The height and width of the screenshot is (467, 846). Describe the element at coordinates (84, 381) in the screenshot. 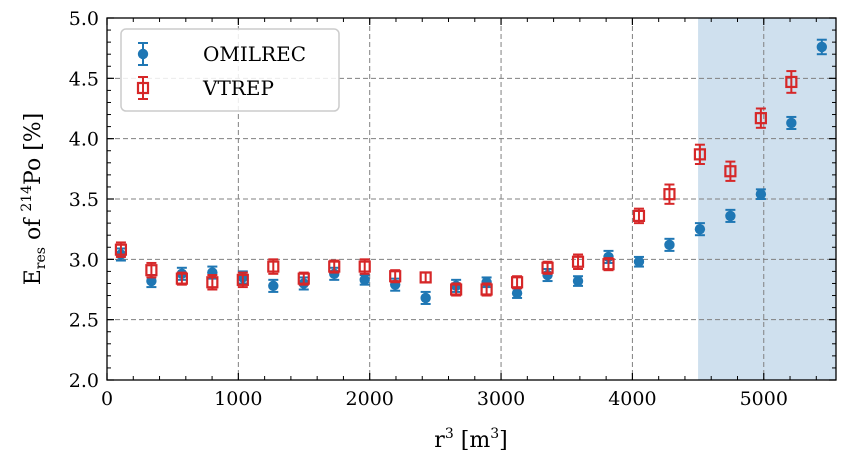

I see `y-tick-label: 2.0` at that location.